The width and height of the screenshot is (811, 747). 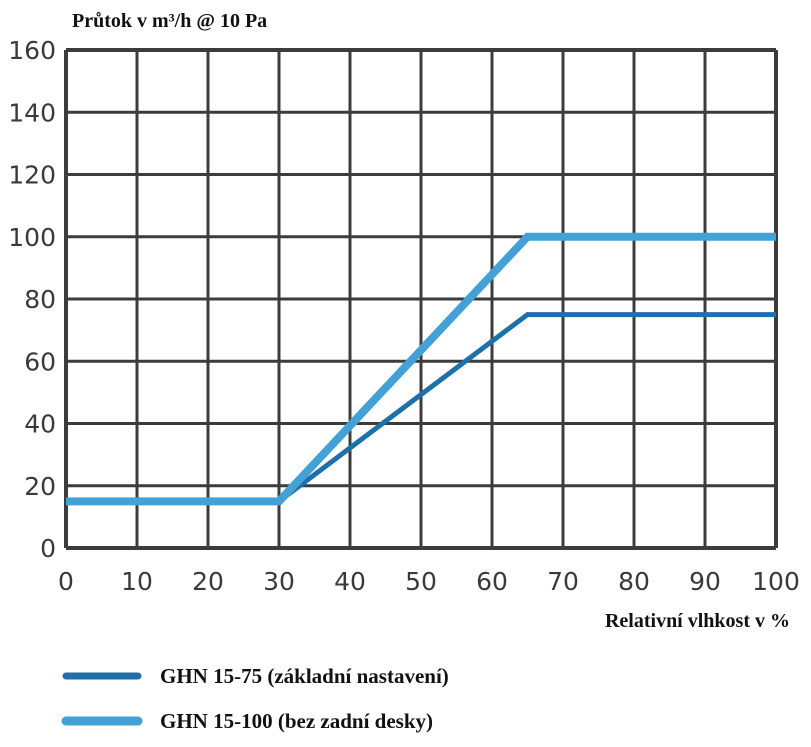 I want to click on y-tick-label-0: 0, so click(x=48, y=548).